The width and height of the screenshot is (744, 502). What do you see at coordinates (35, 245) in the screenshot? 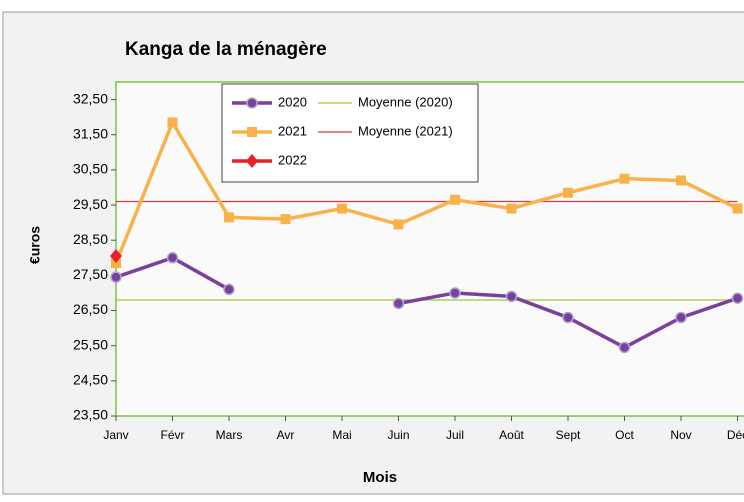
I see `y-axis-label: €uros` at bounding box center [35, 245].